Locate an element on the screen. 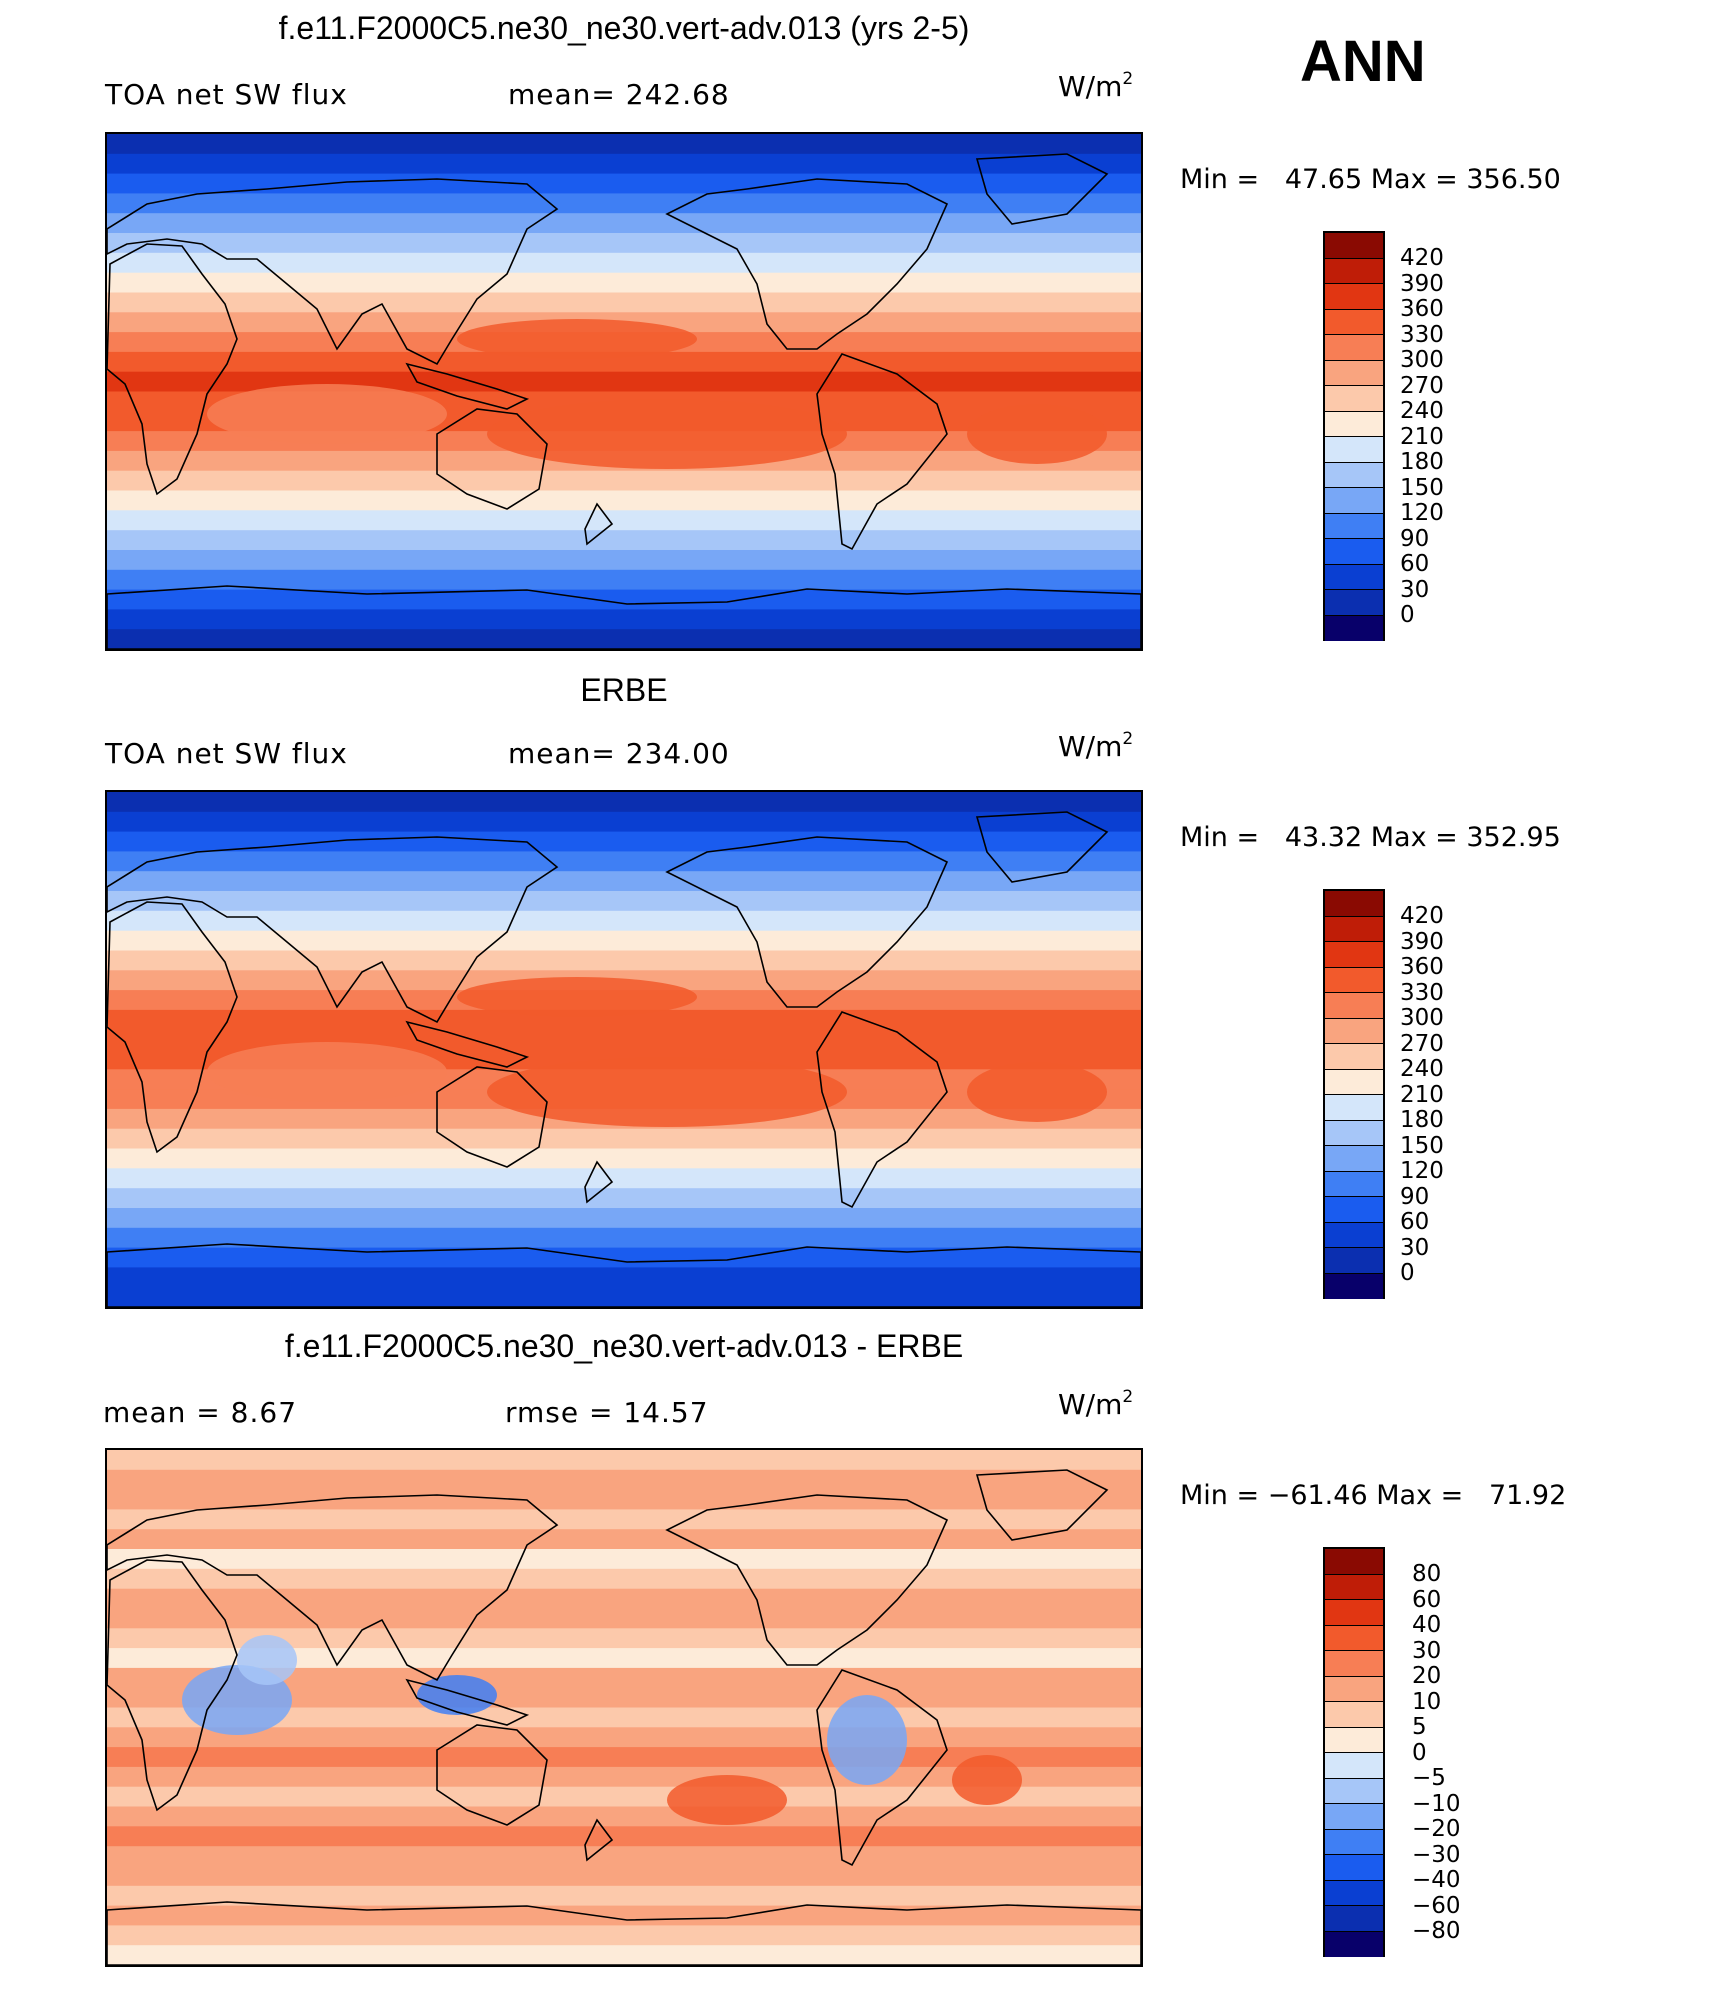 The image size is (1710, 1991). colorbar-ticks-model: 420 390 360 330 300 270 240 210 180 150 120 90 60 30 0 is located at coordinates (1422, 437).